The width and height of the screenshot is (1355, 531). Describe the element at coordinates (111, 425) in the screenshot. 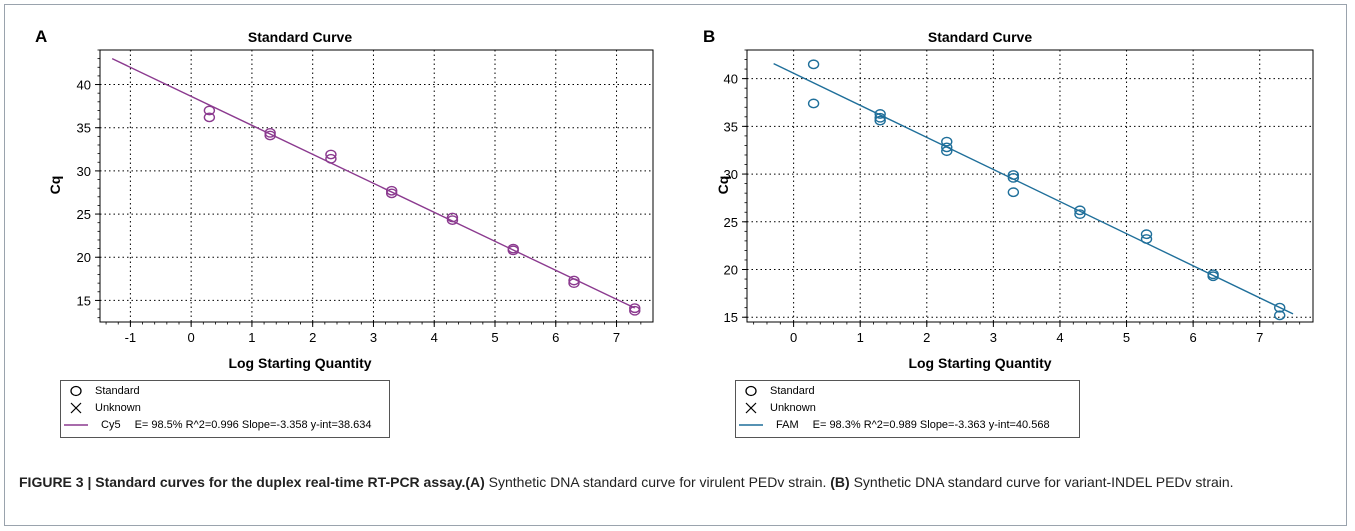

I see `legend-label: Cy5` at that location.